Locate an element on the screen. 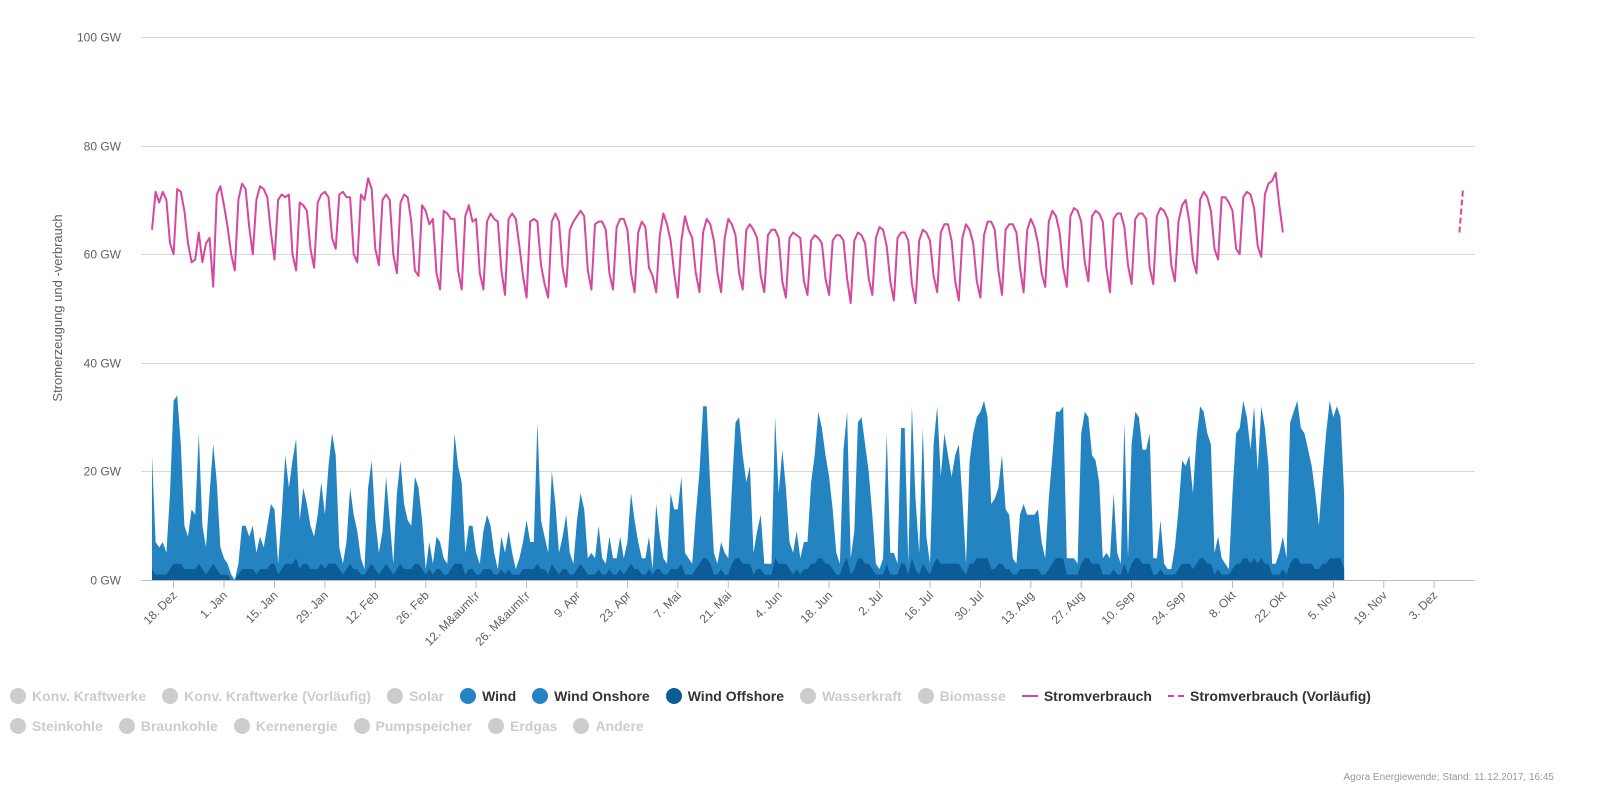 The height and width of the screenshot is (804, 1600). x-tick-label: 16. Jul is located at coordinates (918, 605).